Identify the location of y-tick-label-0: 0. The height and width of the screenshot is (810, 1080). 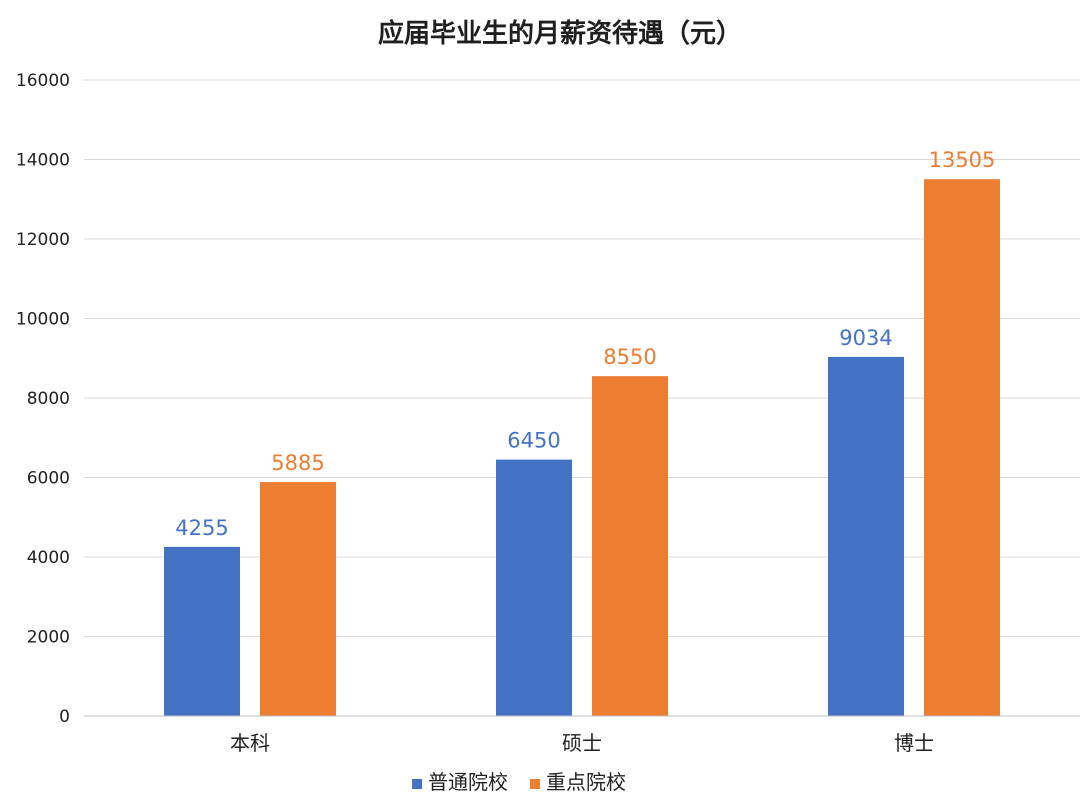
(64, 717).